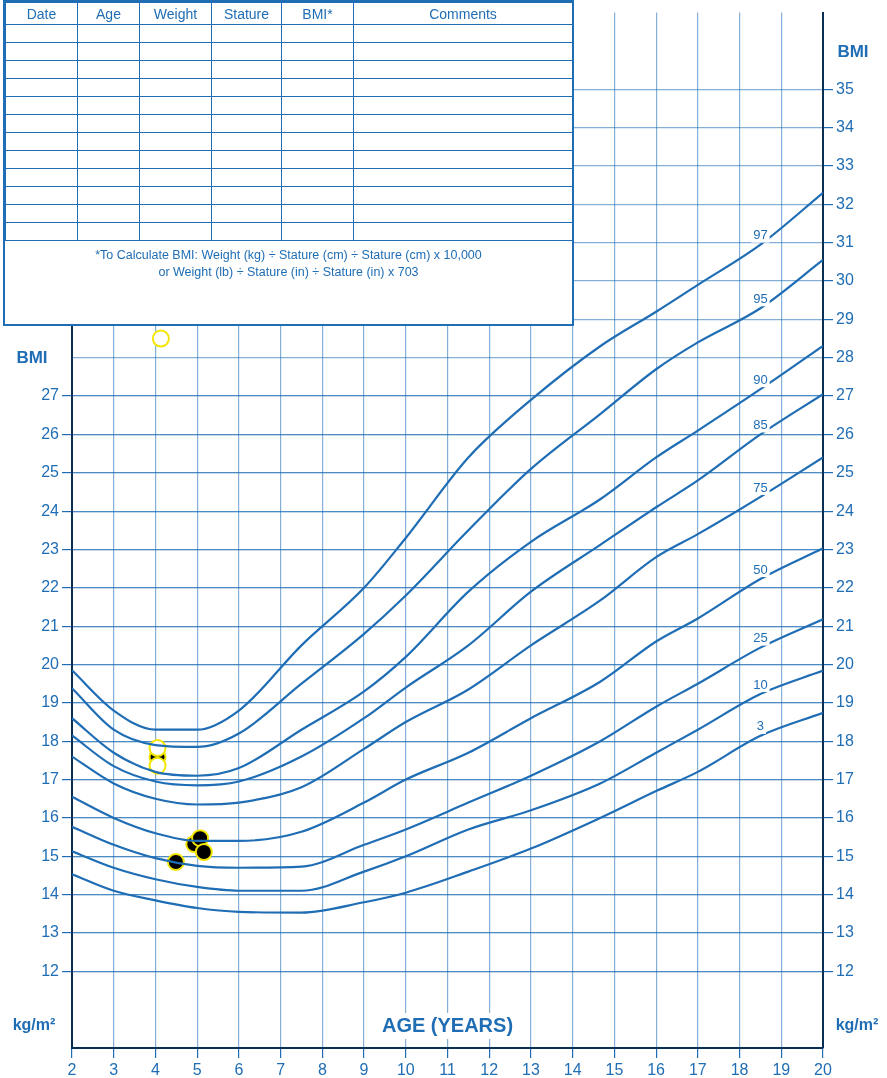 Image resolution: width=887 pixels, height=1078 pixels. What do you see at coordinates (845, 433) in the screenshot?
I see `y2-tick-label: 26` at bounding box center [845, 433].